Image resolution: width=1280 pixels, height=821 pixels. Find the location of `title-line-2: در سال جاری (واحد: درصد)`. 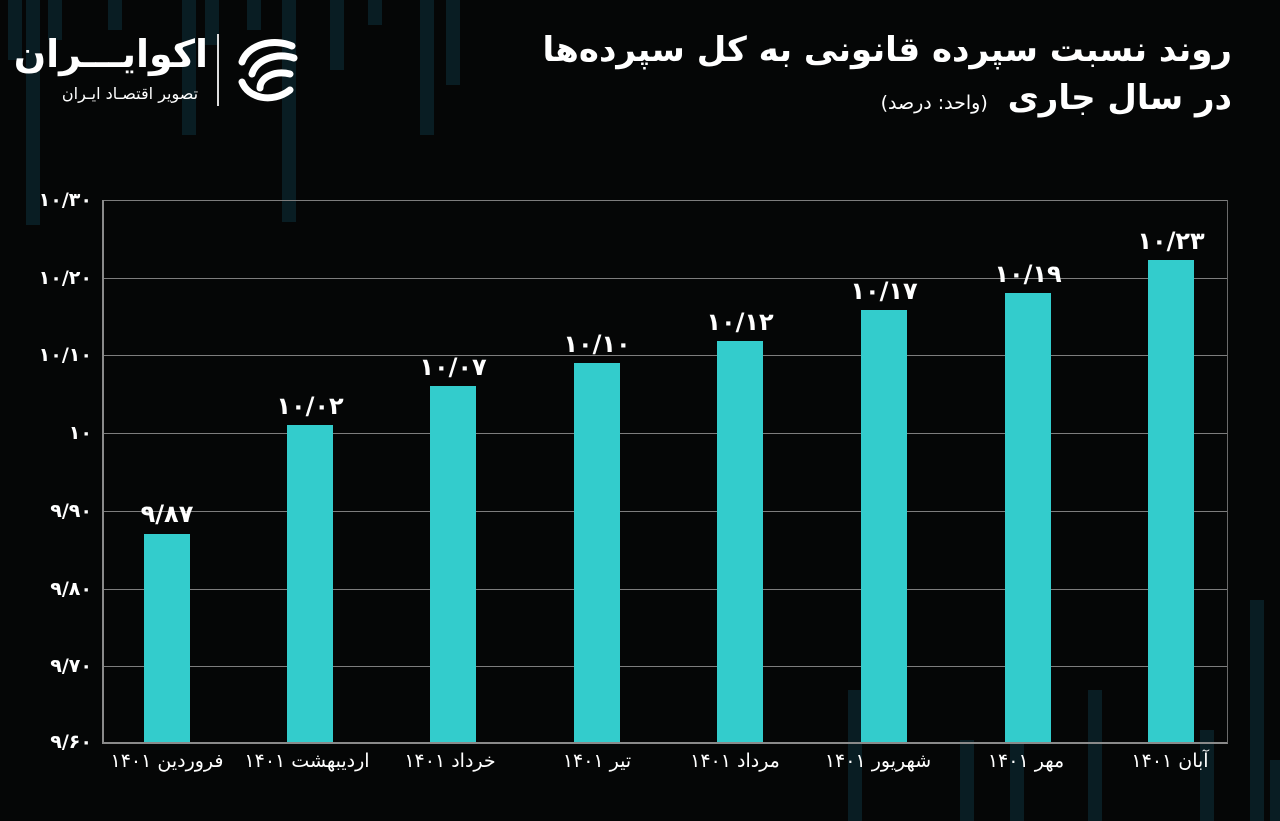

title-line-2: در سال جاری (واحد: درصد) is located at coordinates (887, 100).